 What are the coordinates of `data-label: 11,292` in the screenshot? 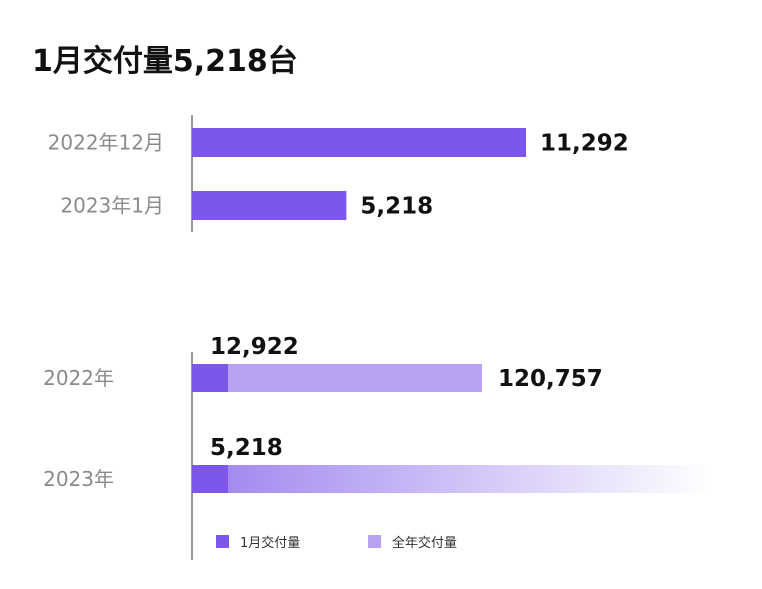 It's located at (584, 144).